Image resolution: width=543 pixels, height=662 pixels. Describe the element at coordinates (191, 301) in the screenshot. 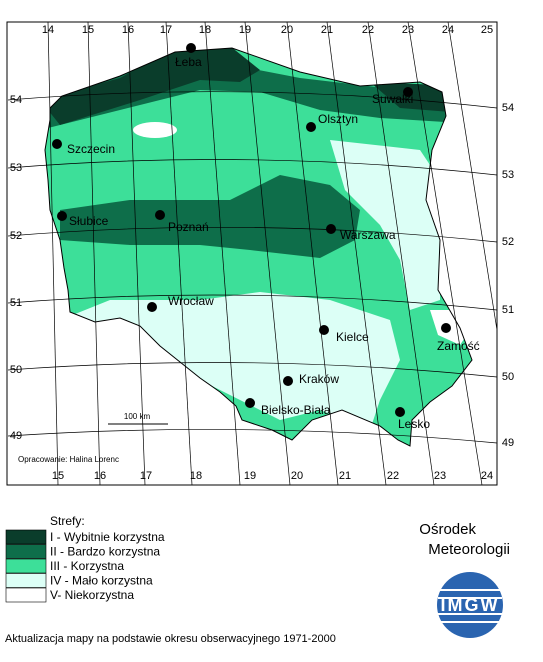

I see `city-label: Wrocław` at that location.